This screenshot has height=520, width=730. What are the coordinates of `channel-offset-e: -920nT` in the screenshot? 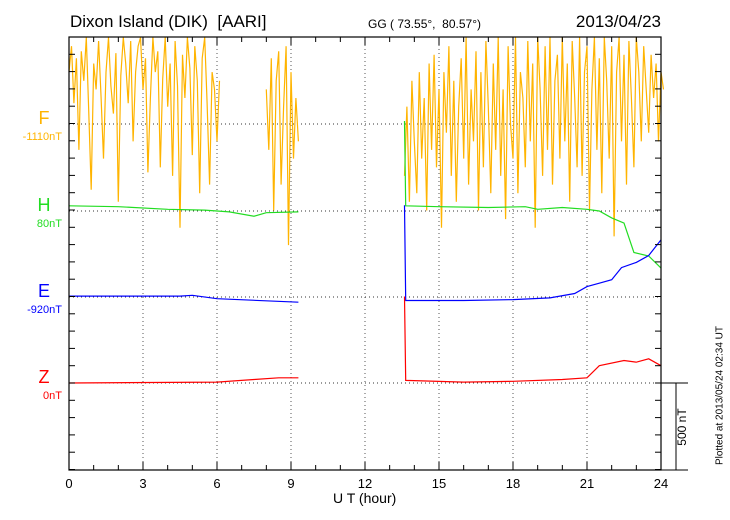 It's located at (44, 310).